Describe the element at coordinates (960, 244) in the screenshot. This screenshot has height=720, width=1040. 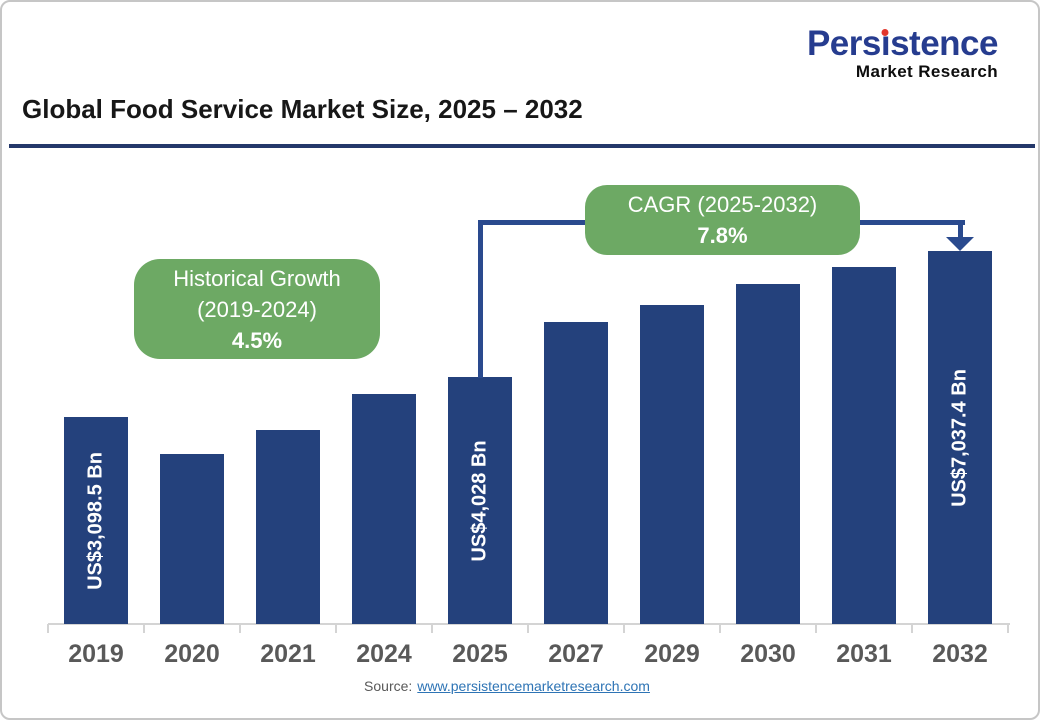
I see `down-arrow-icon` at that location.